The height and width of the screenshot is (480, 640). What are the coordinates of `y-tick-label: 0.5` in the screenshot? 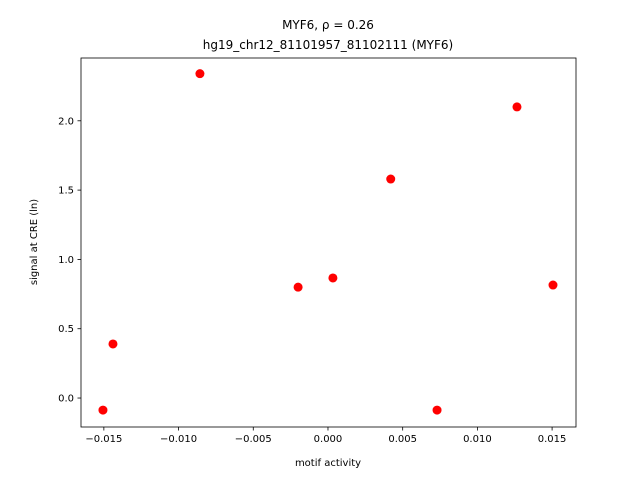 It's located at (66, 329).